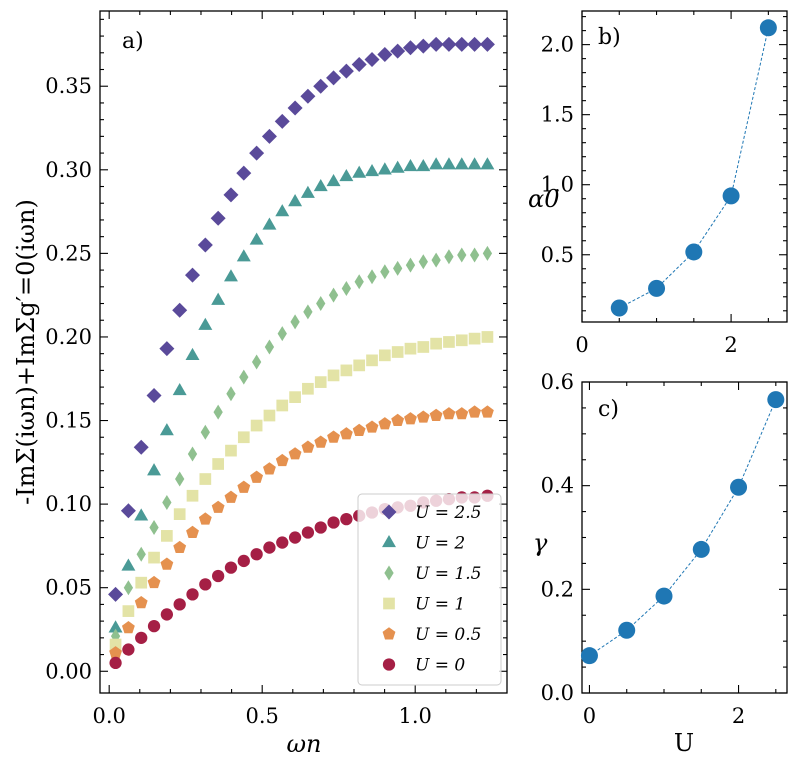 This screenshot has height=768, width=798. I want to click on panel-a-ytick-label: 0.15, so click(68, 421).